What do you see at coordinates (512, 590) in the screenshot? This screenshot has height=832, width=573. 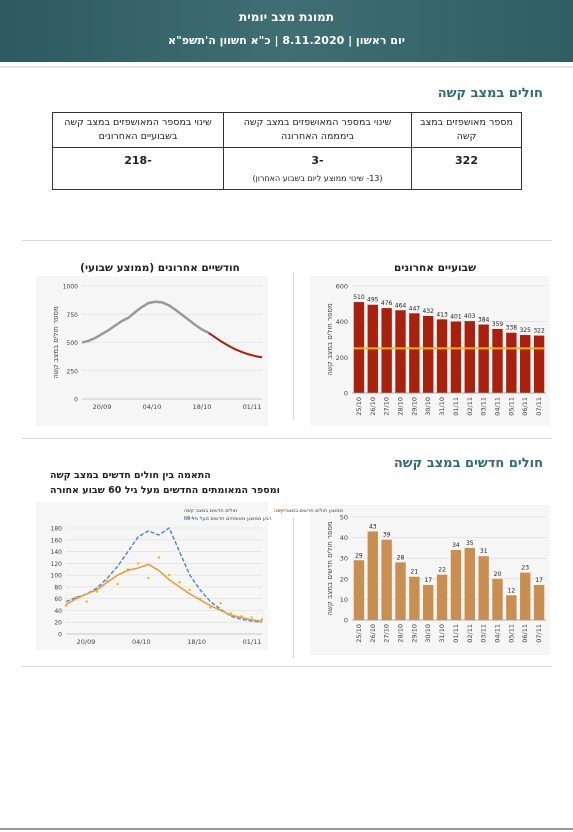 I see `bar-value-label: 12` at bounding box center [512, 590].